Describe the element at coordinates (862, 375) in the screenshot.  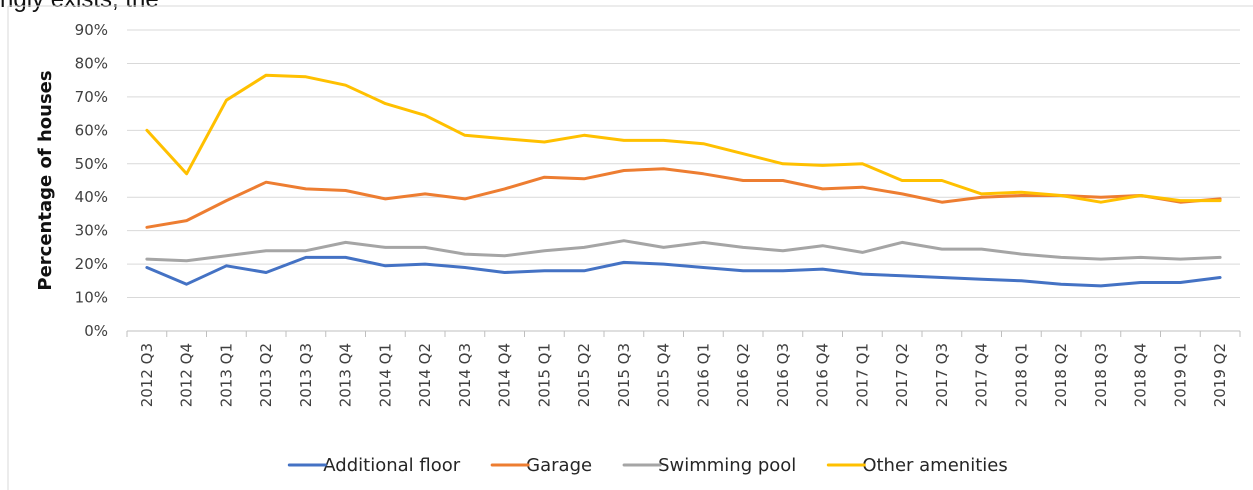
I see `x-tick-label: 2017 Q1` at that location.